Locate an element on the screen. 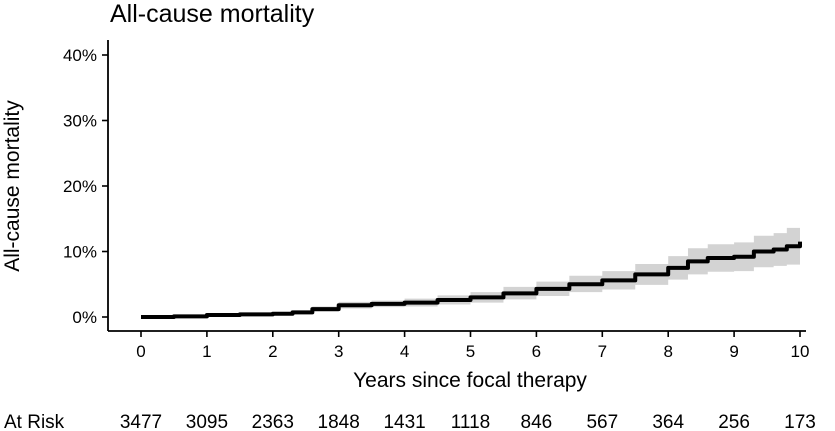 Image resolution: width=835 pixels, height=431 pixels. x-tick-label: 1 is located at coordinates (206, 351).